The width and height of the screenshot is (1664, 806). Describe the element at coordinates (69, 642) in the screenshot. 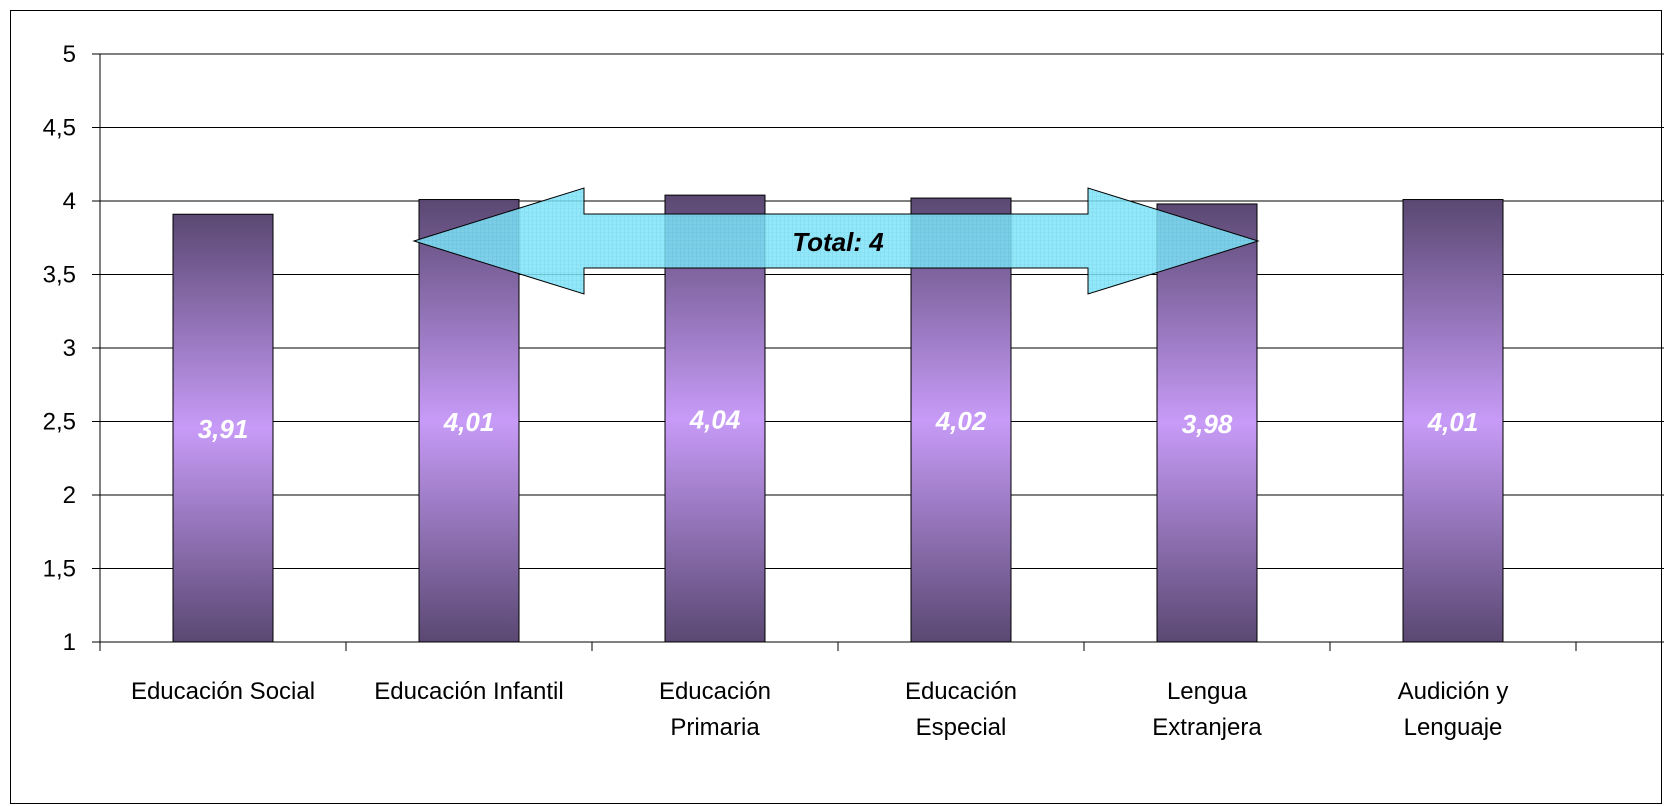

I see `y-tick-label: 1` at that location.